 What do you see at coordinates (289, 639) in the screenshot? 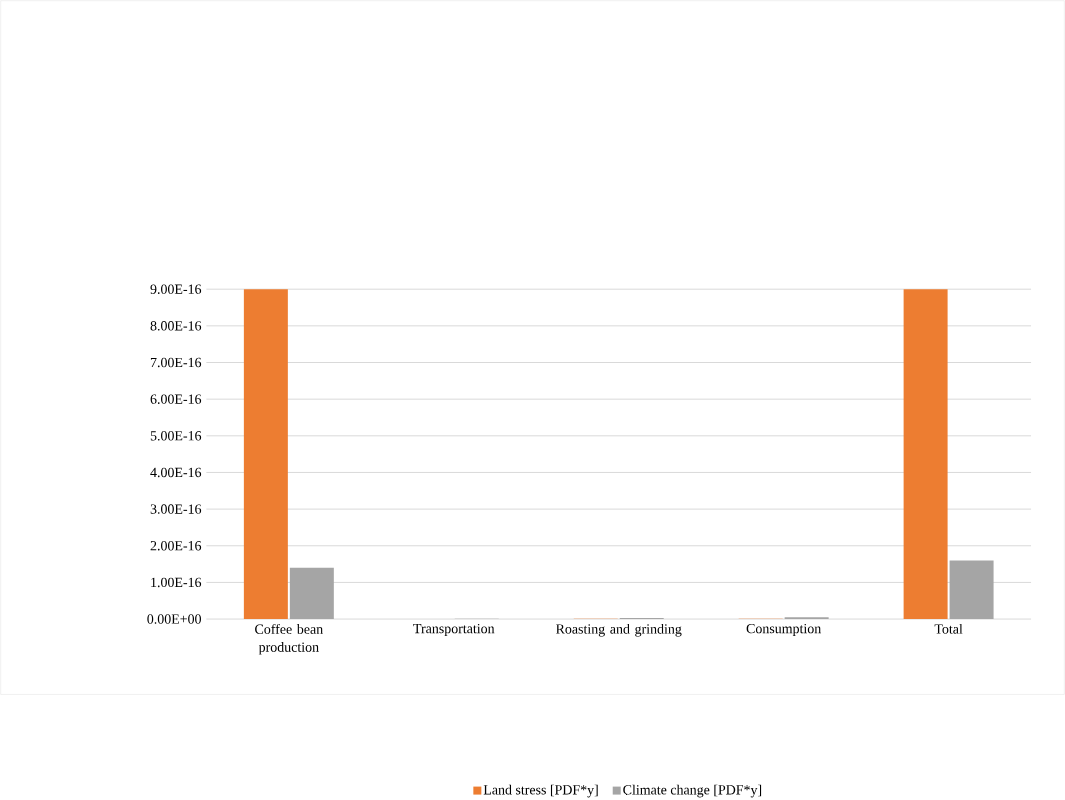
I see `x-tick-label: Coffee bean production` at bounding box center [289, 639].